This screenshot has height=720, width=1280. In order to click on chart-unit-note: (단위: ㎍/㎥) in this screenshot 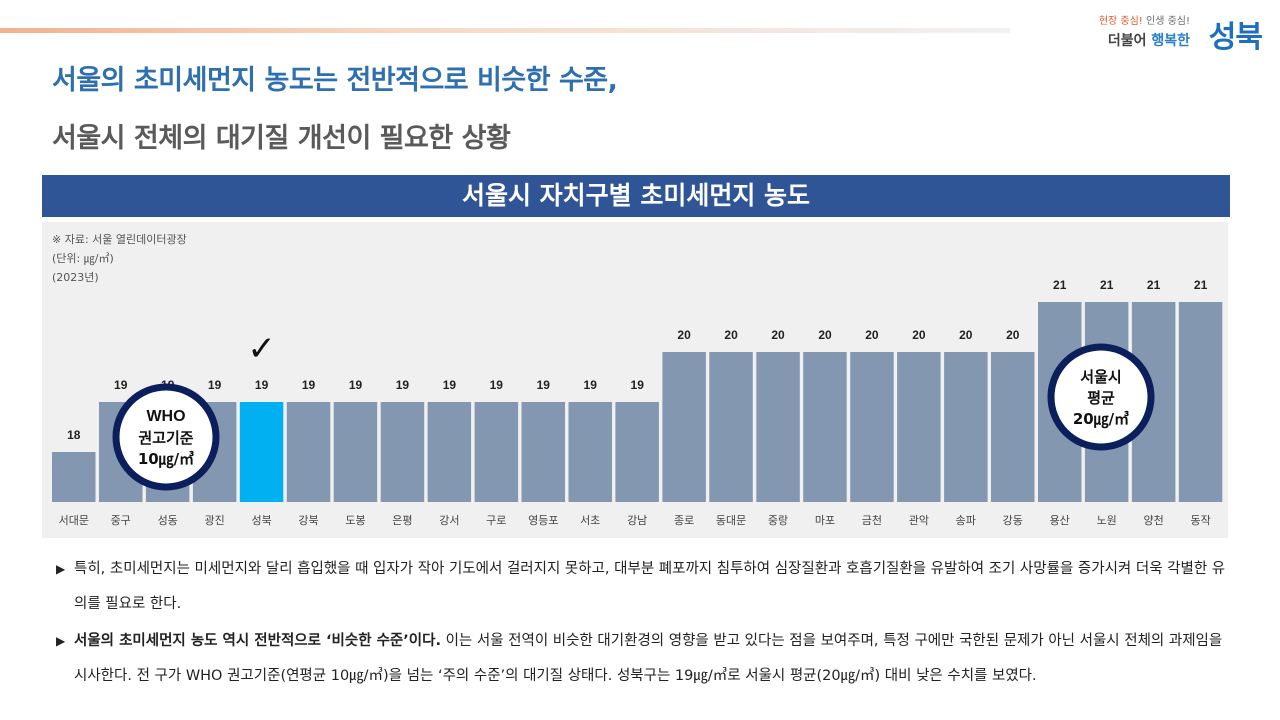, I will do `click(83, 258)`.